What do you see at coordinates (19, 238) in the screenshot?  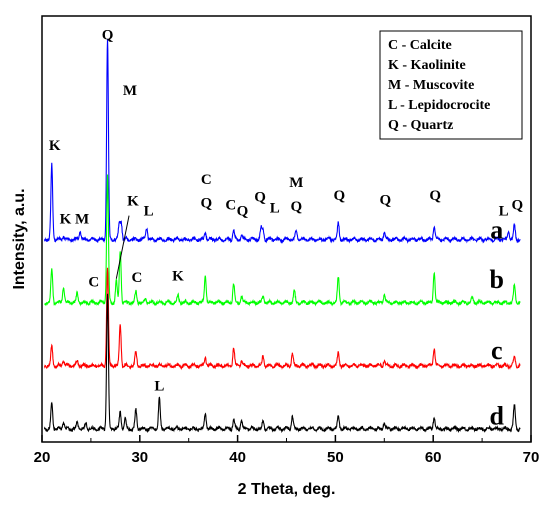 I see `y-axis-title: Intensity, a.u.` at bounding box center [19, 238].